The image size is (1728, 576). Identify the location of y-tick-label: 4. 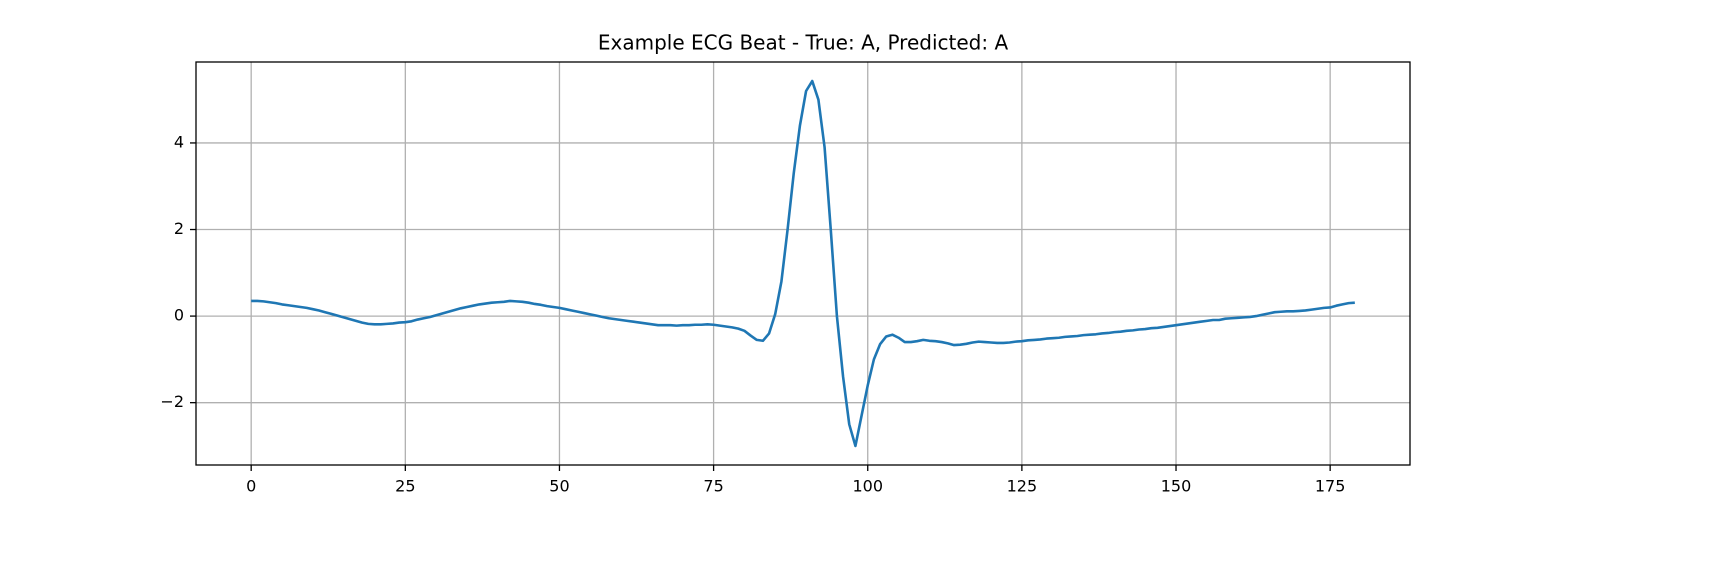
(179, 141).